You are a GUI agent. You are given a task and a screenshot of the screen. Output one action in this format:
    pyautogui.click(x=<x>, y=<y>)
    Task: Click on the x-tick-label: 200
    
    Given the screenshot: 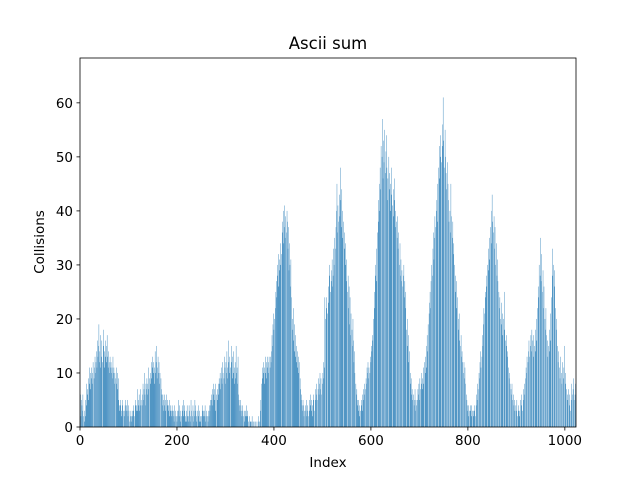 What is the action you would take?
    pyautogui.click(x=177, y=441)
    